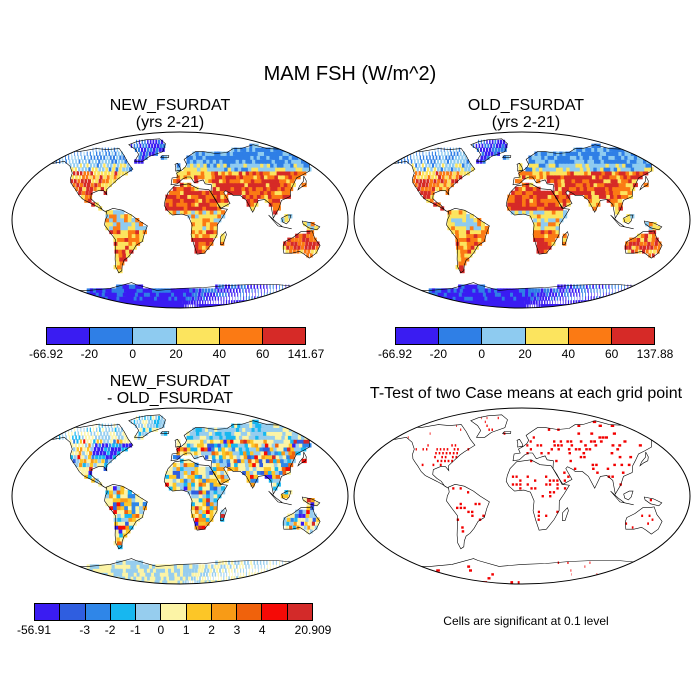 The width and height of the screenshot is (700, 700). I want to click on coastline-australia, so click(302, 520).